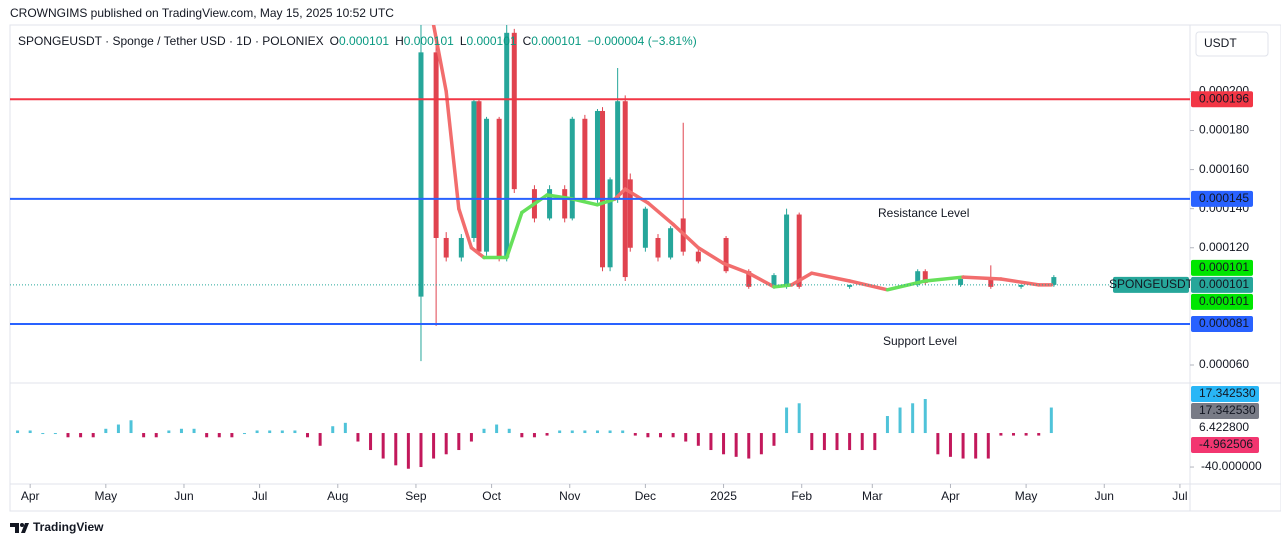 This screenshot has width=1281, height=546. Describe the element at coordinates (1224, 284) in the screenshot. I see `price-badge-label: 0.000101` at that location.